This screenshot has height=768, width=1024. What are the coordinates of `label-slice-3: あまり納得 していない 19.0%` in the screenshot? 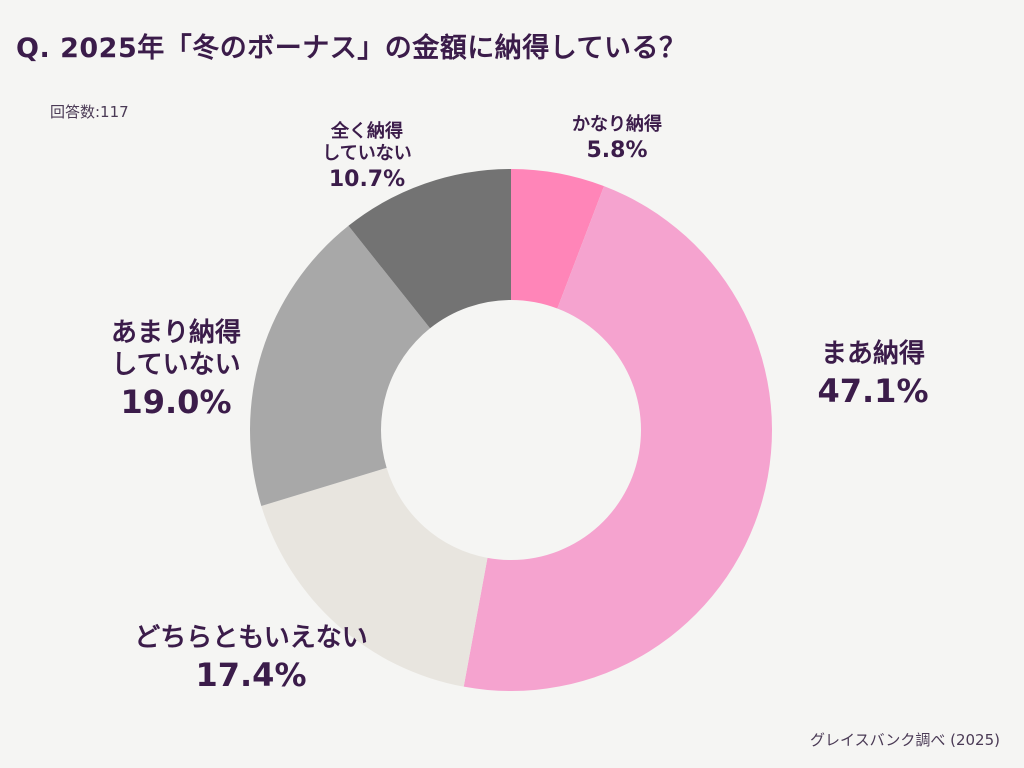 It's located at (176, 369).